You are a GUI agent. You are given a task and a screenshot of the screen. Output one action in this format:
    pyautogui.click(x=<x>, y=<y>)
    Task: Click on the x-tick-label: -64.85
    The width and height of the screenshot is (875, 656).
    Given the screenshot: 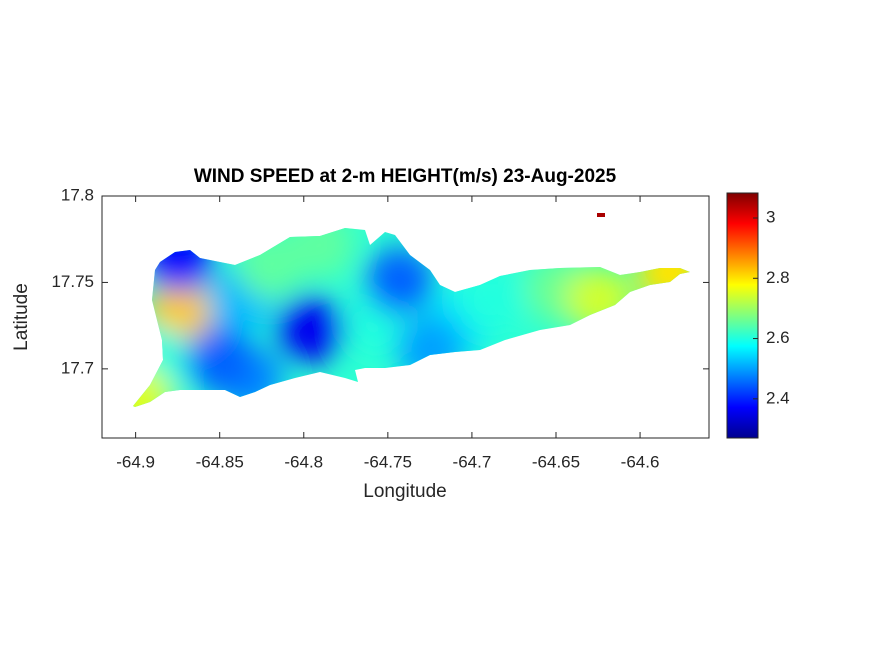 What is the action you would take?
    pyautogui.click(x=220, y=461)
    